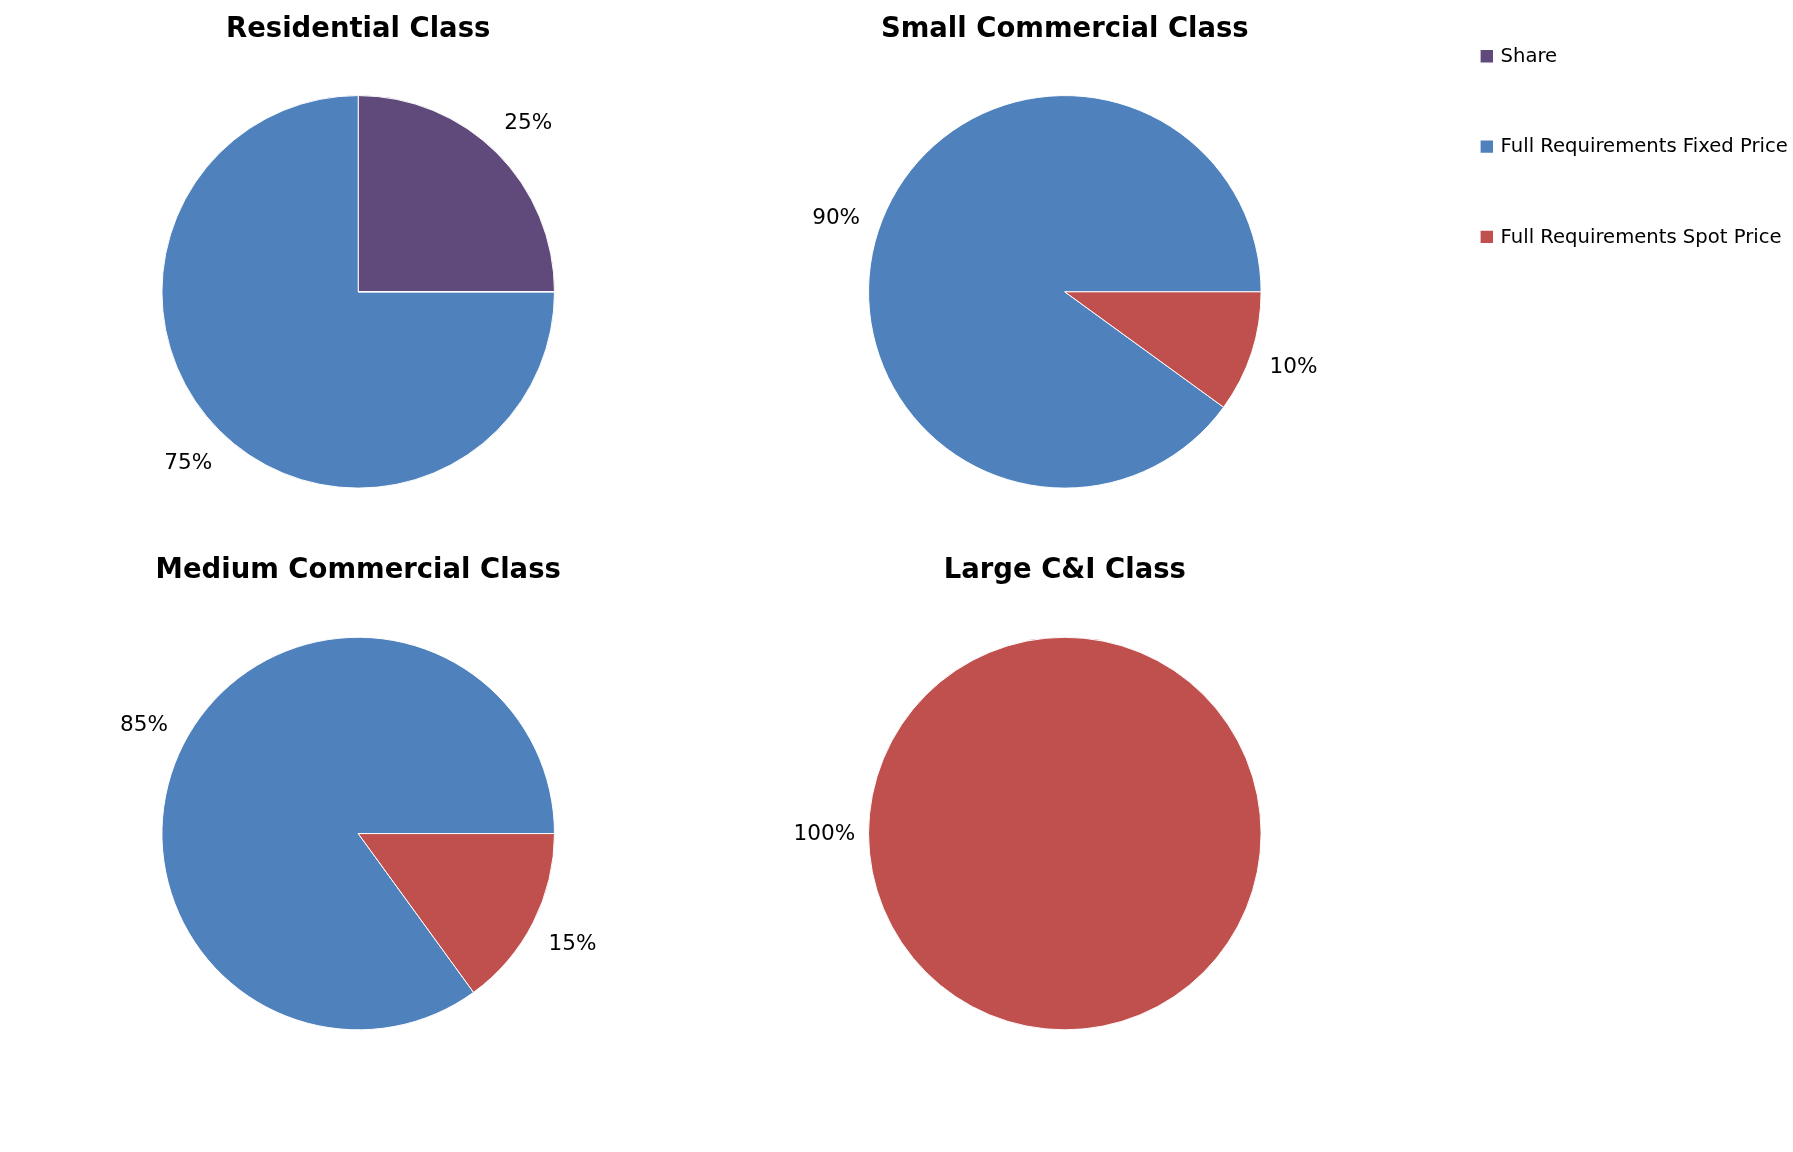 This screenshot has height=1152, width=1793. Describe the element at coordinates (572, 942) in the screenshot. I see `data-label: 15%` at that location.